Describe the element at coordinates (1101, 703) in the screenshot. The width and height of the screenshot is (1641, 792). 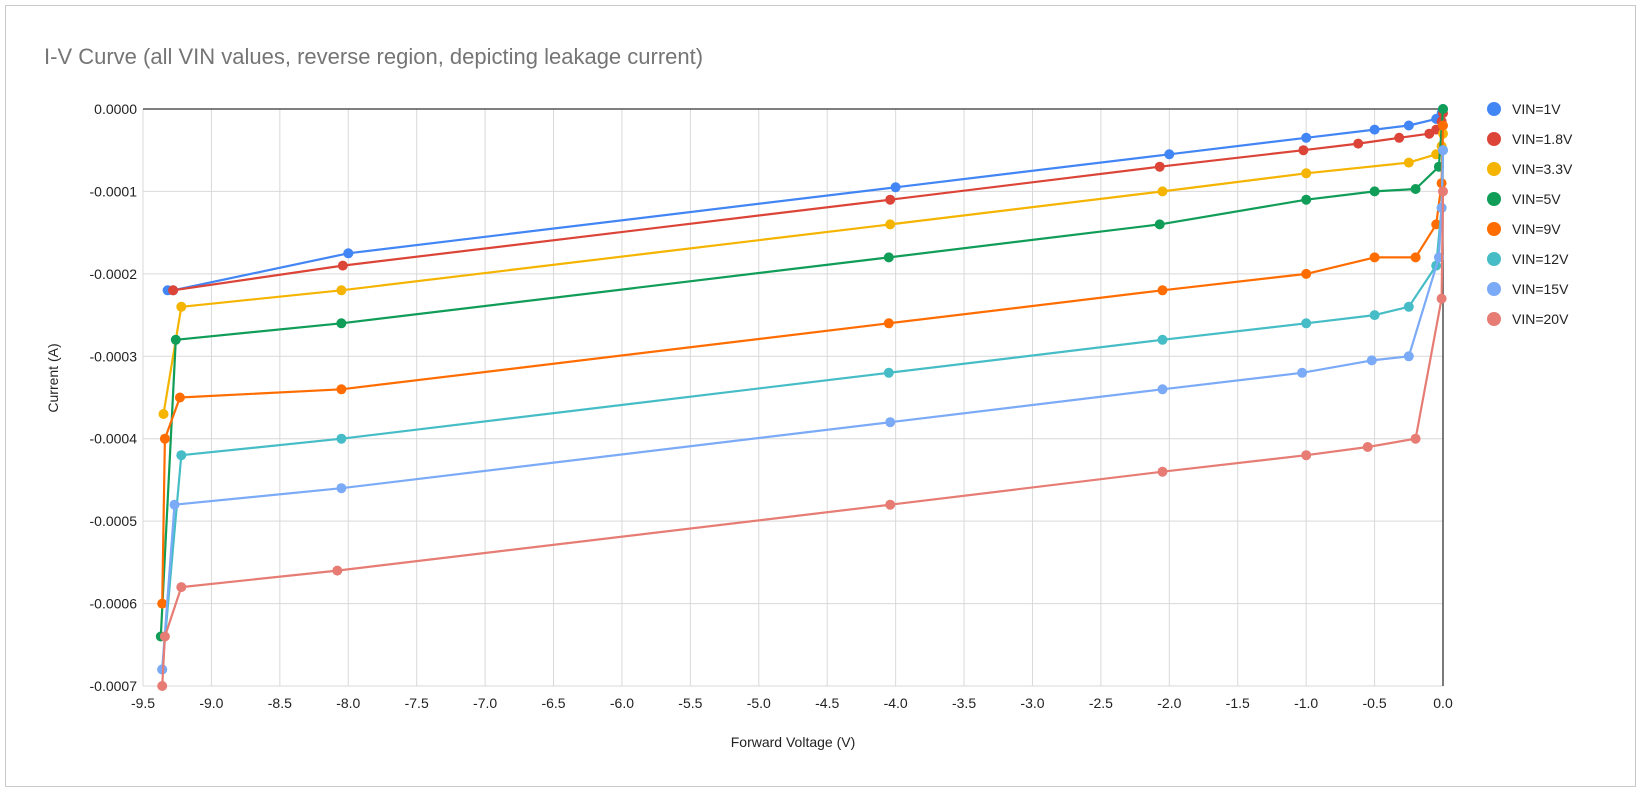
I see `x-tick-label: -2.5` at that location.